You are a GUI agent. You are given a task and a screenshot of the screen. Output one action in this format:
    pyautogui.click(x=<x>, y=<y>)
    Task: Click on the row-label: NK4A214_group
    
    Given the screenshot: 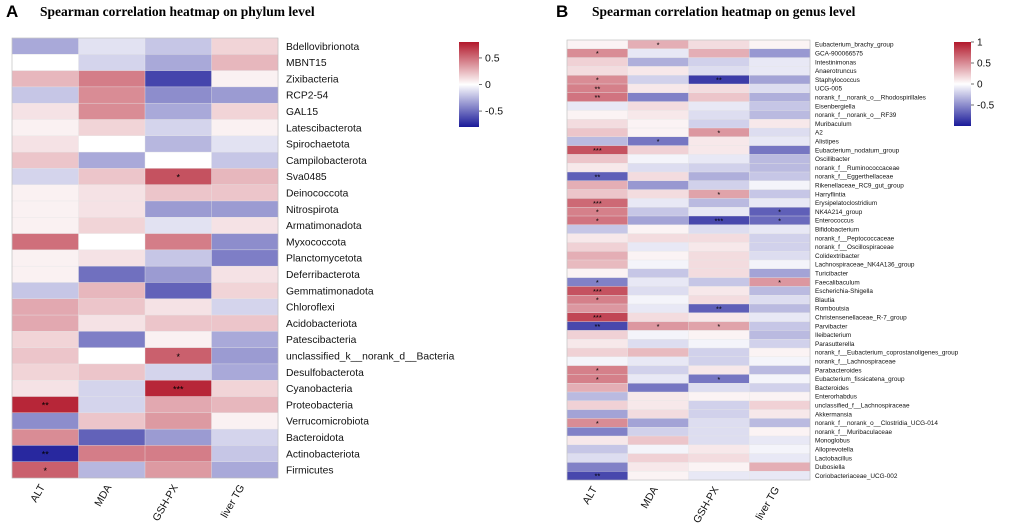 What is the action you would take?
    pyautogui.click(x=839, y=212)
    